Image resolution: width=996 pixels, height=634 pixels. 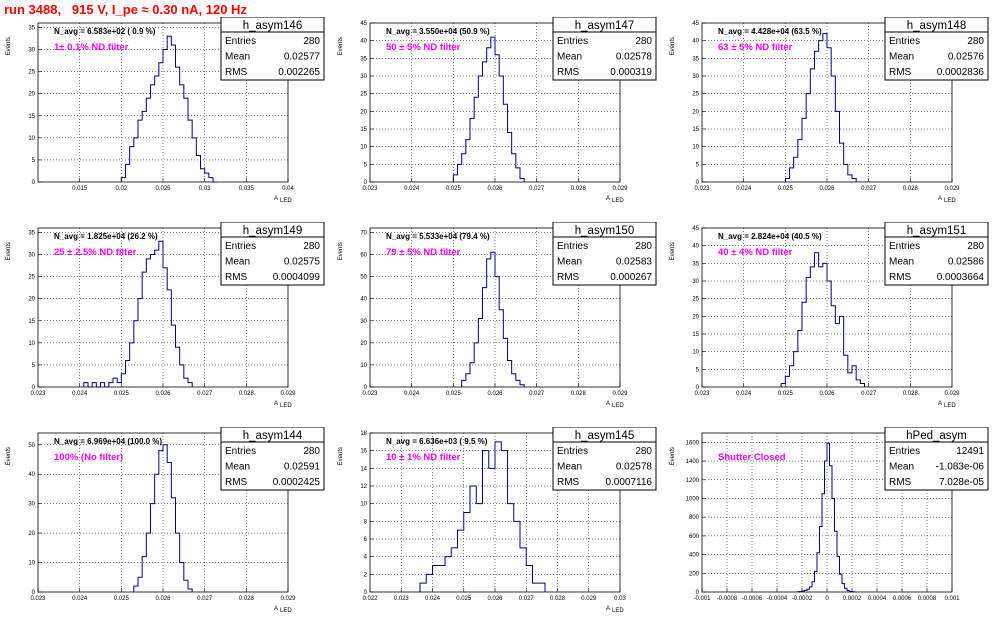 I want to click on x-tick-label: -0.0008, so click(x=727, y=599).